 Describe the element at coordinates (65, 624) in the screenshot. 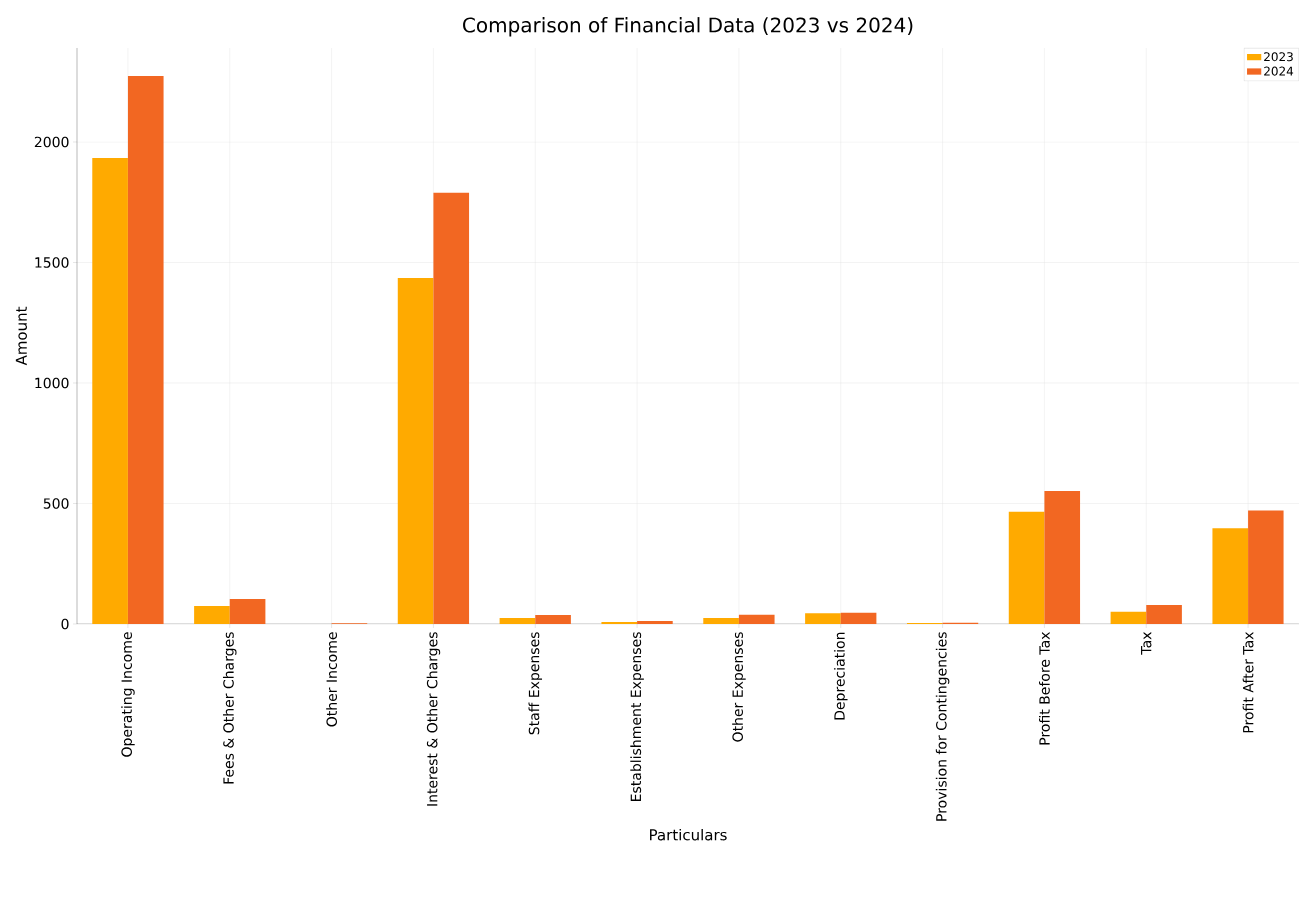

I see `y-tick-label: 0` at that location.